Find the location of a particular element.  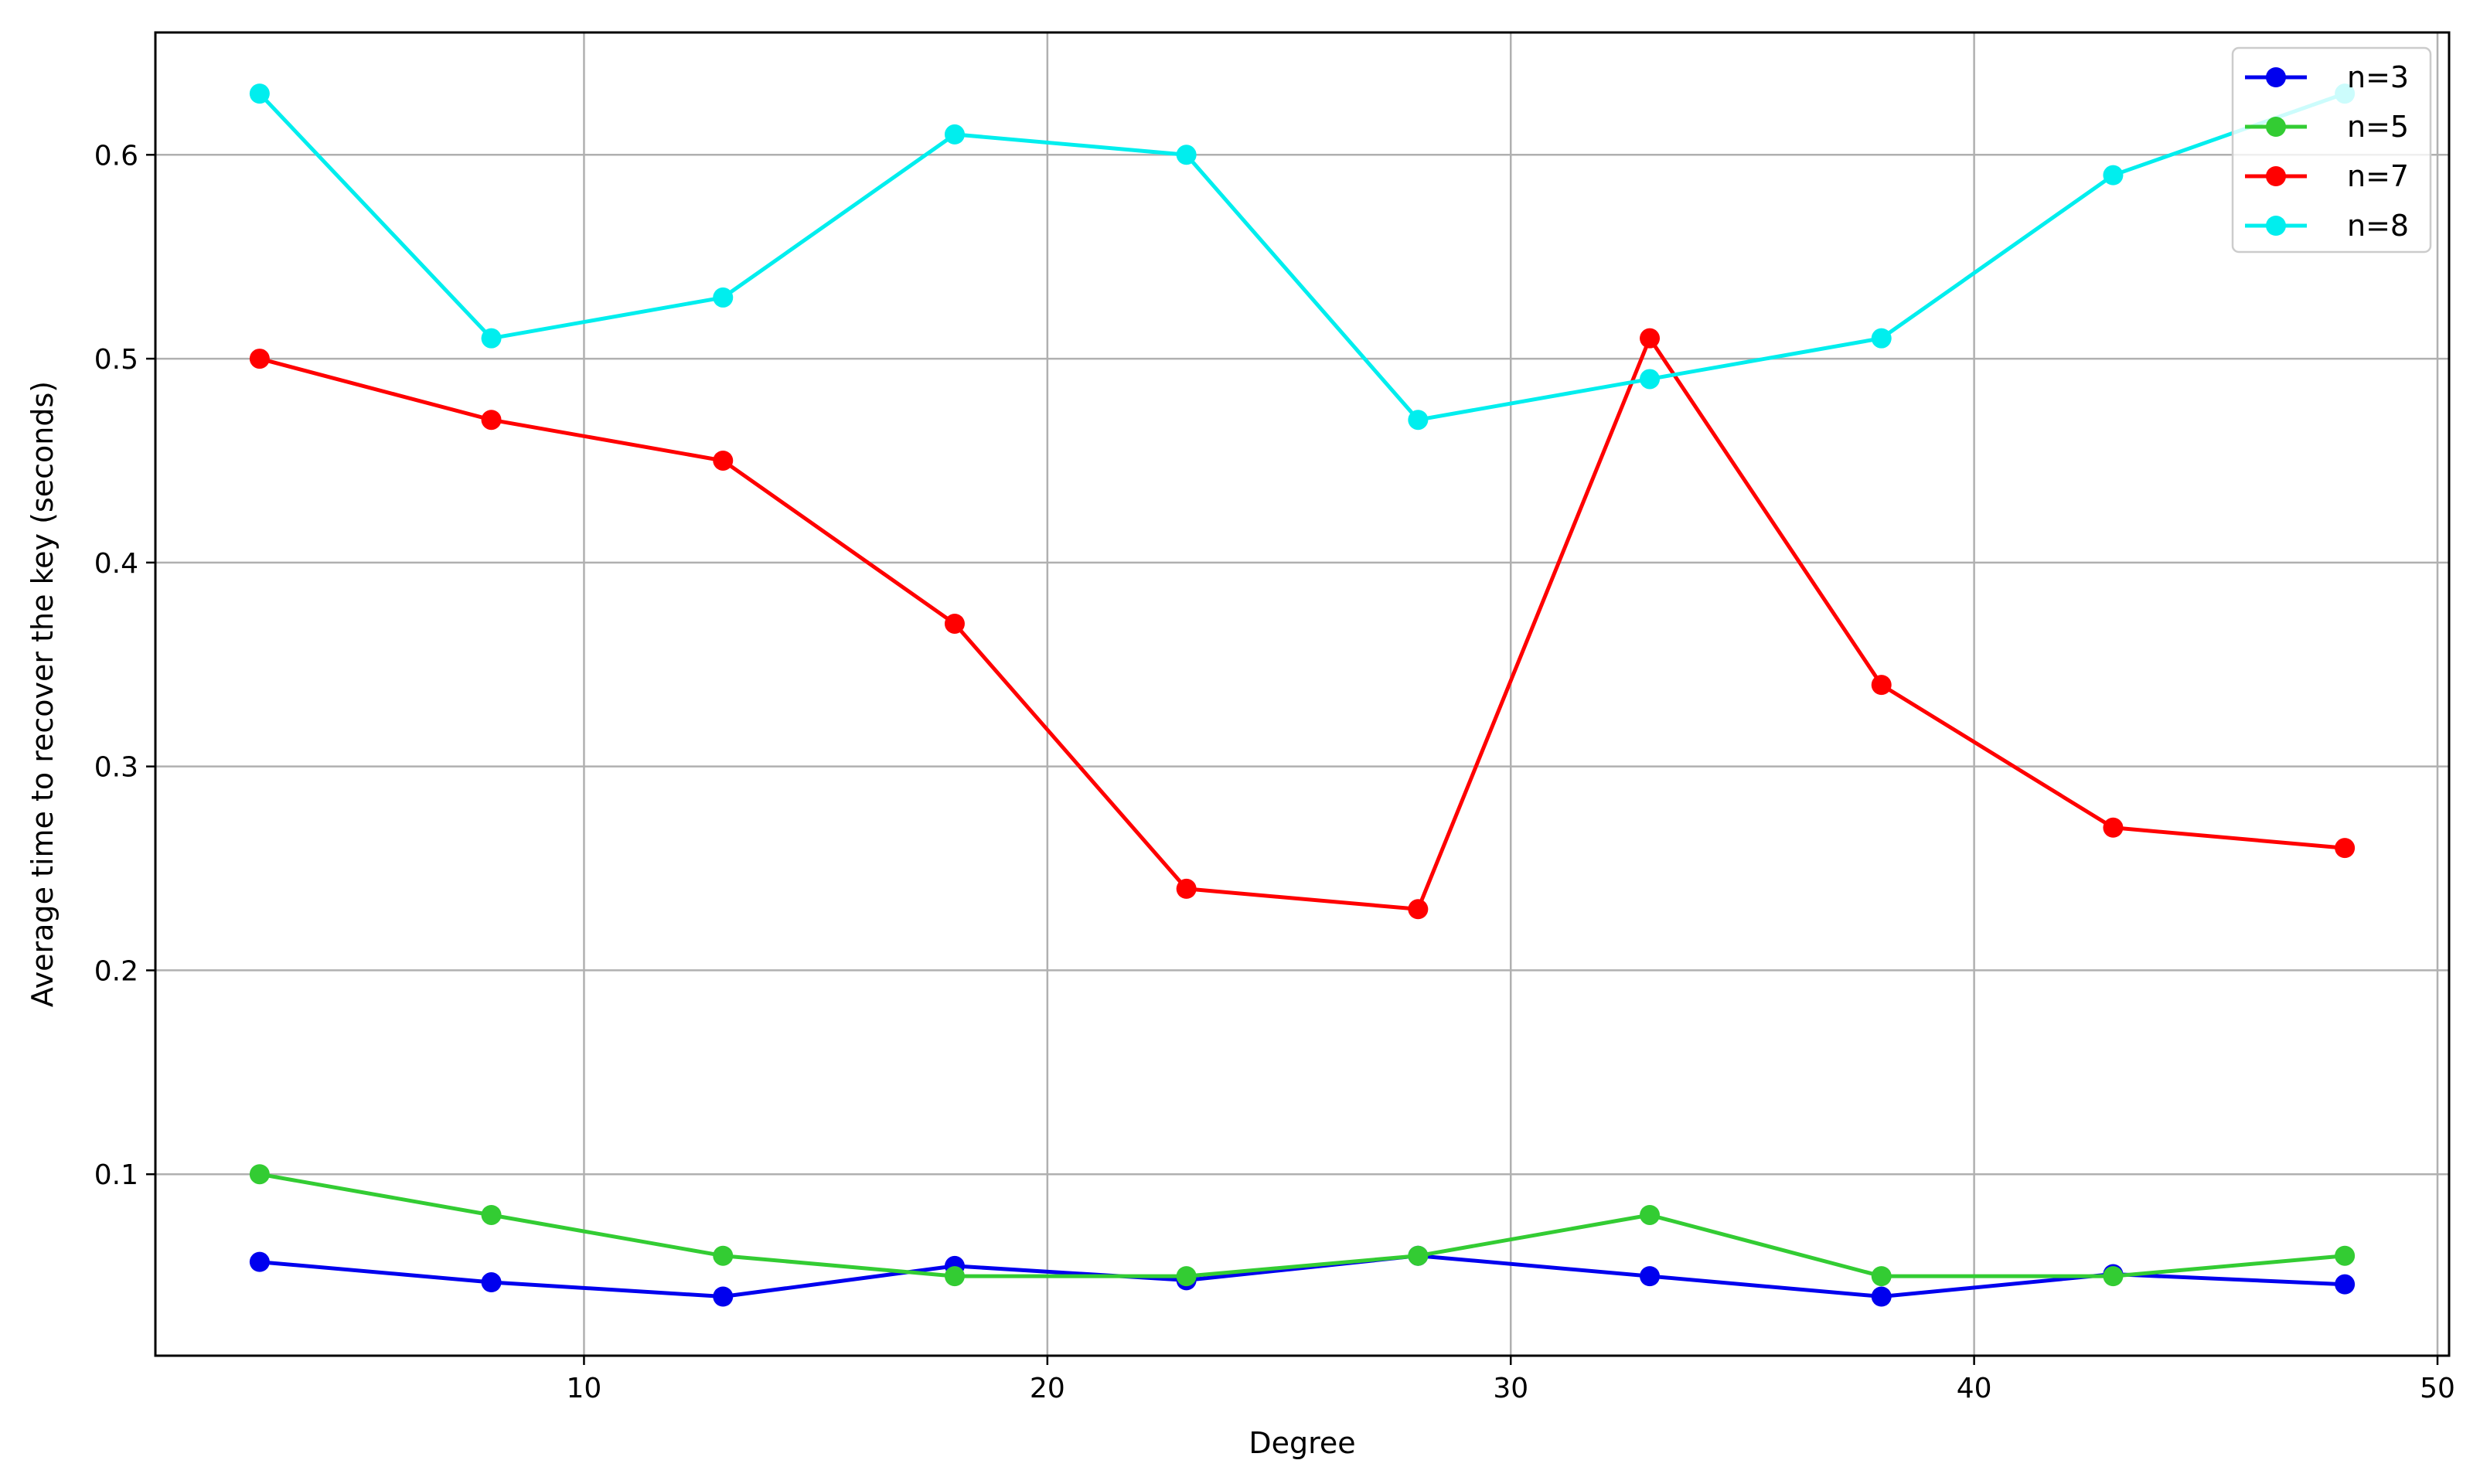

legend-item: n=5 is located at coordinates (2327, 127).